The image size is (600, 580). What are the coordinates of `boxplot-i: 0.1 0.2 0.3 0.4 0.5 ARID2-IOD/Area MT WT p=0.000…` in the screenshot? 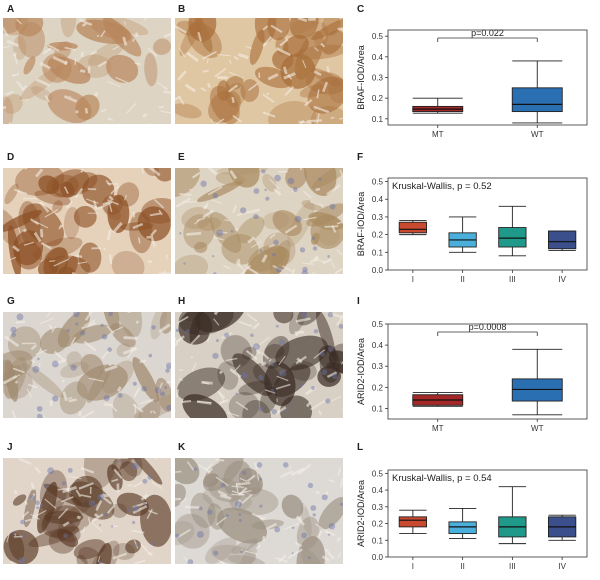 It's located at (472, 374).